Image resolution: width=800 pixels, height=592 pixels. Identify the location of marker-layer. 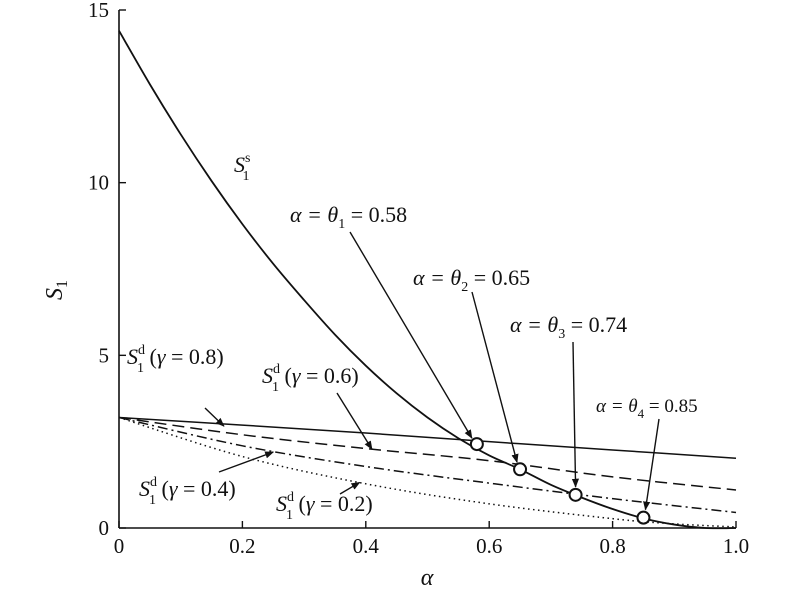
(560, 481).